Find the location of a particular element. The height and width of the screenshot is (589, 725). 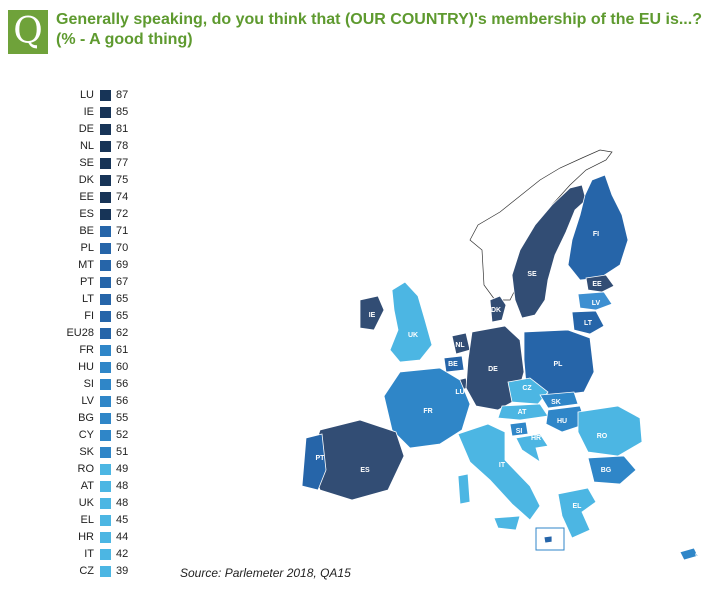

legend-value: 69 is located at coordinates (122, 265).